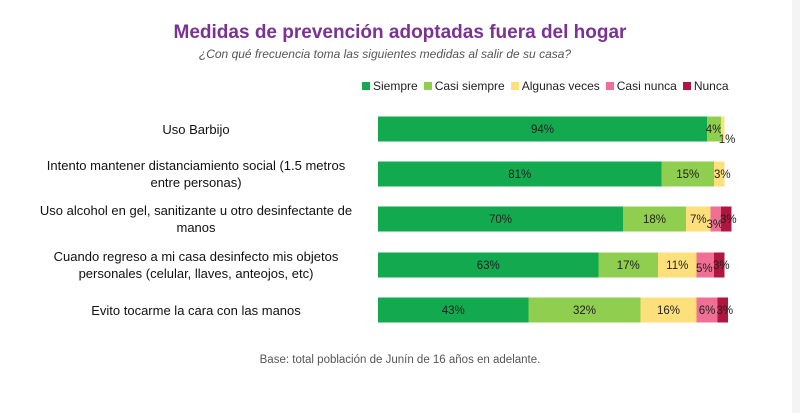  I want to click on data-label: 7%, so click(698, 220).